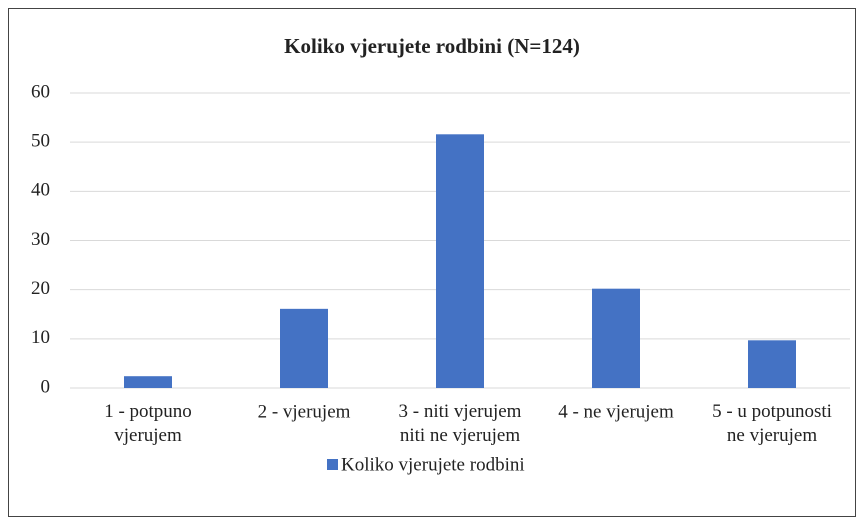 The width and height of the screenshot is (864, 525). Describe the element at coordinates (304, 411) in the screenshot. I see `x-tick-label: 2 - vjerujem` at that location.